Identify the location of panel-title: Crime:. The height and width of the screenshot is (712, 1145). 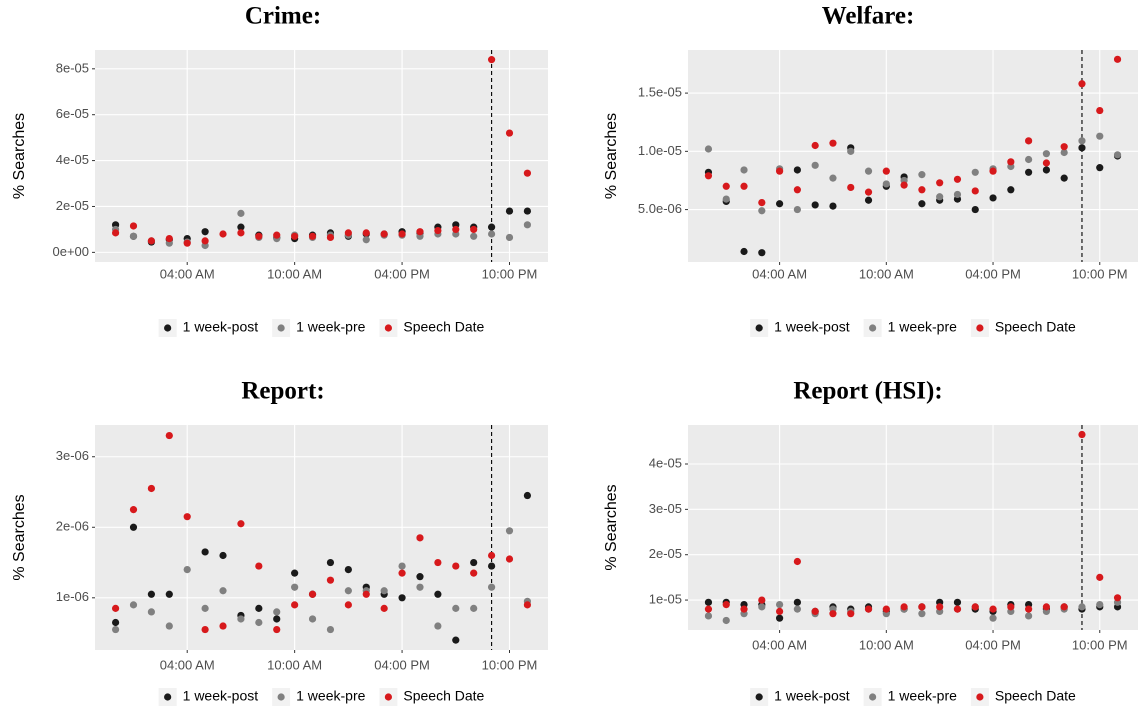
(283, 16).